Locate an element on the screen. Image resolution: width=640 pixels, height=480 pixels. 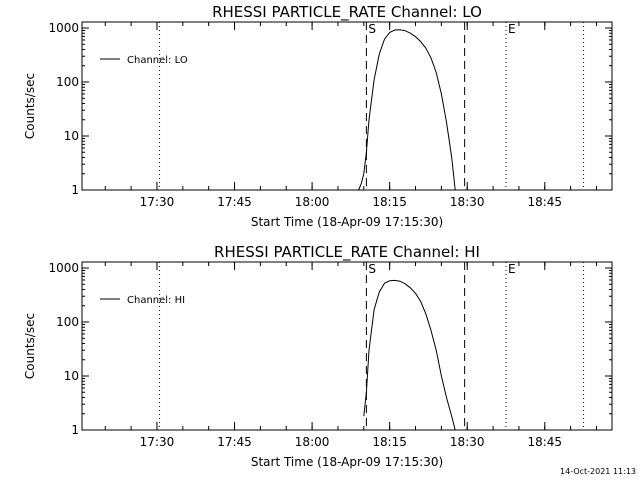
chart-title: RHESSI PARTICLE_RATE Channel: HI is located at coordinates (347, 252).